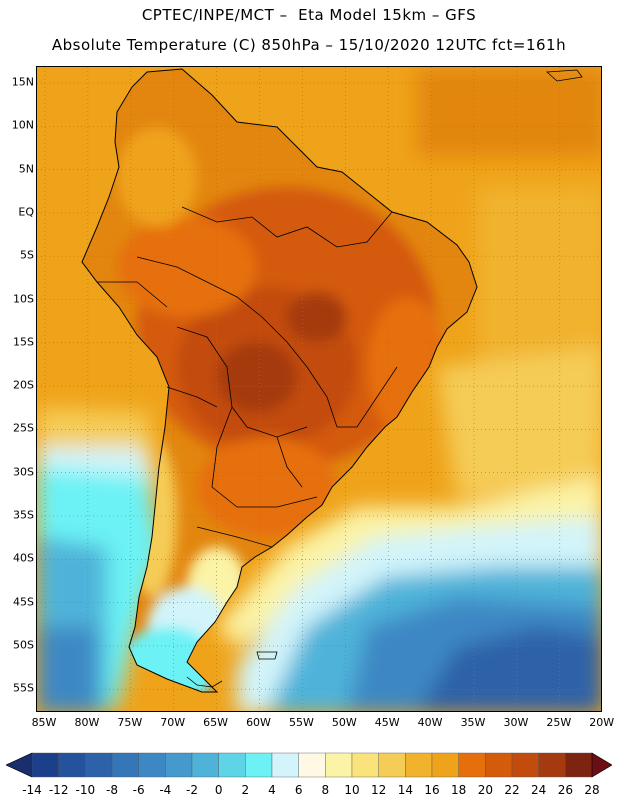 The width and height of the screenshot is (618, 800). Describe the element at coordinates (559, 722) in the screenshot. I see `lon-label: 25W` at that location.